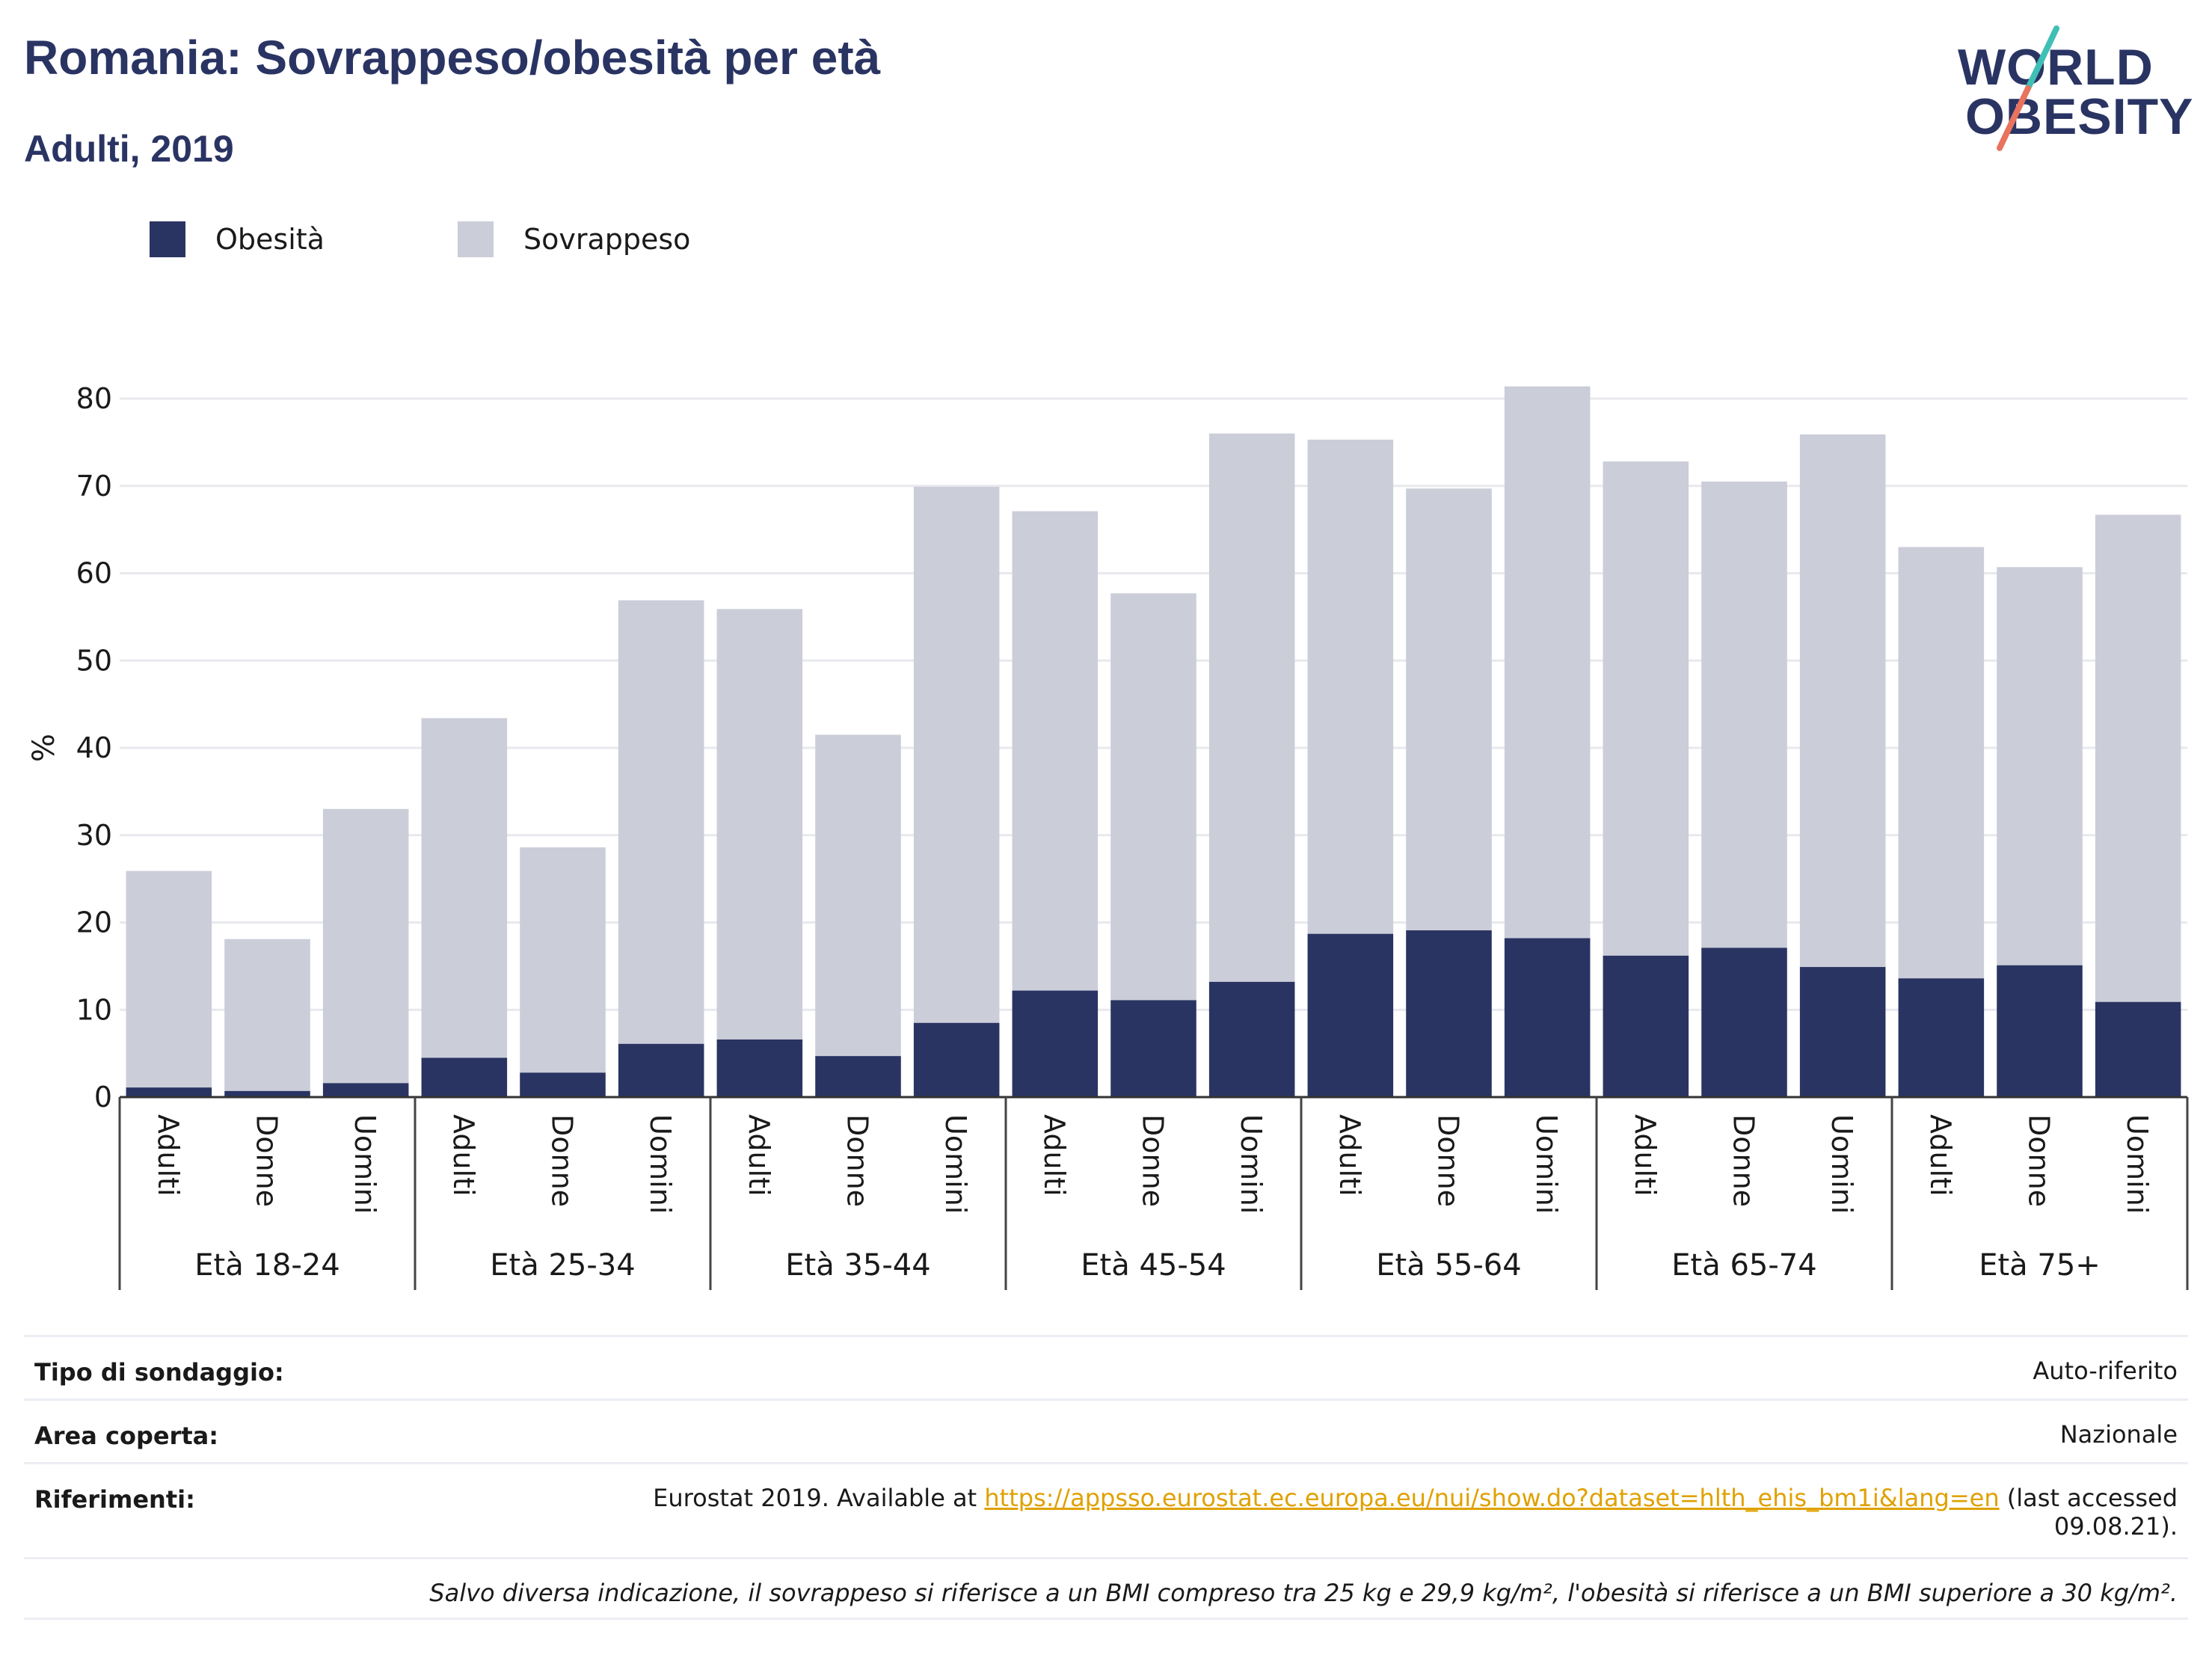 The width and height of the screenshot is (2212, 1655). What do you see at coordinates (476, 239) in the screenshot?
I see `legend-swatch-overweight` at bounding box center [476, 239].